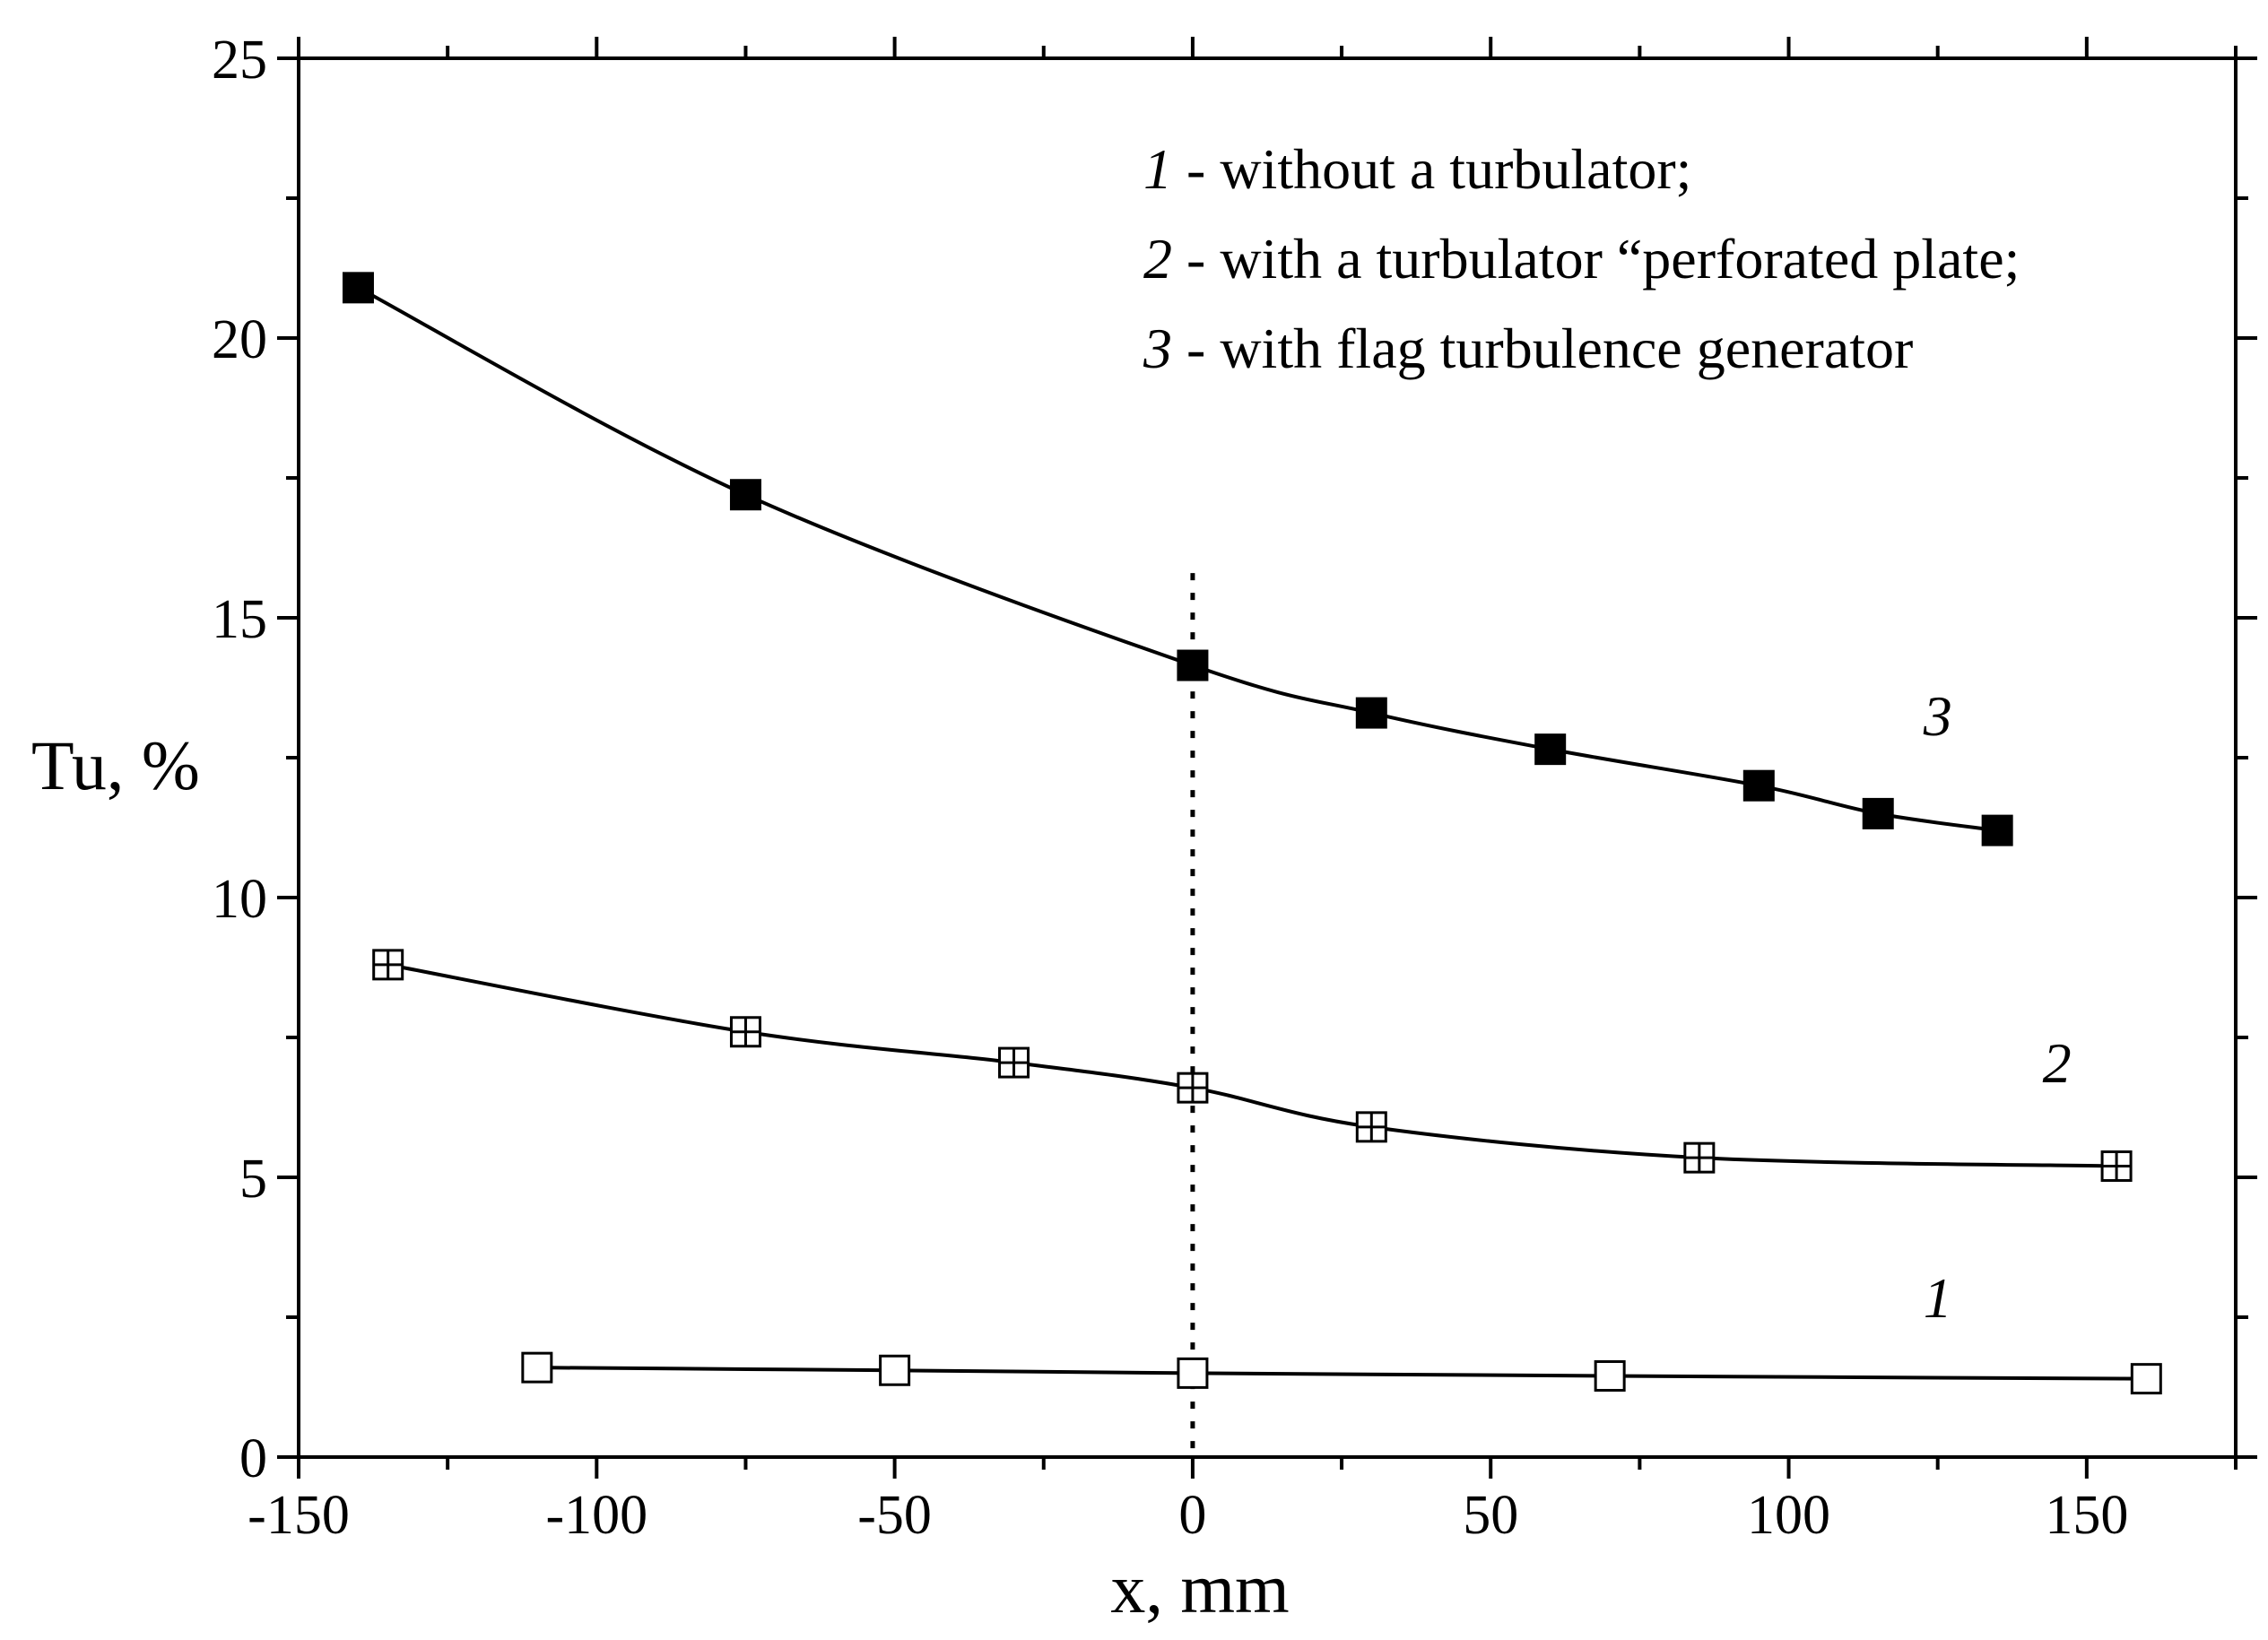 The width and height of the screenshot is (2268, 1640). Describe the element at coordinates (239, 339) in the screenshot. I see `y-tick-label: 20` at that location.